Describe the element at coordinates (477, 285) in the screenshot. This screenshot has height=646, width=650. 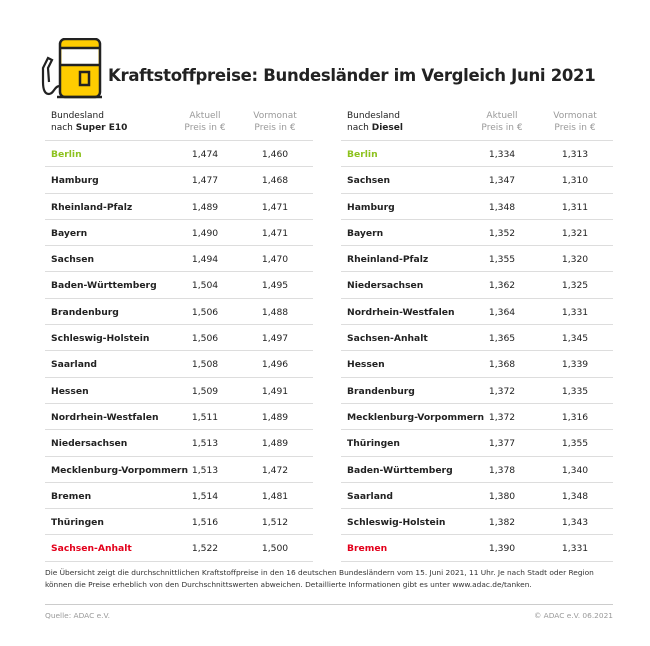
I see `table-row: Niedersachsen 1,362 1,325` at that location.